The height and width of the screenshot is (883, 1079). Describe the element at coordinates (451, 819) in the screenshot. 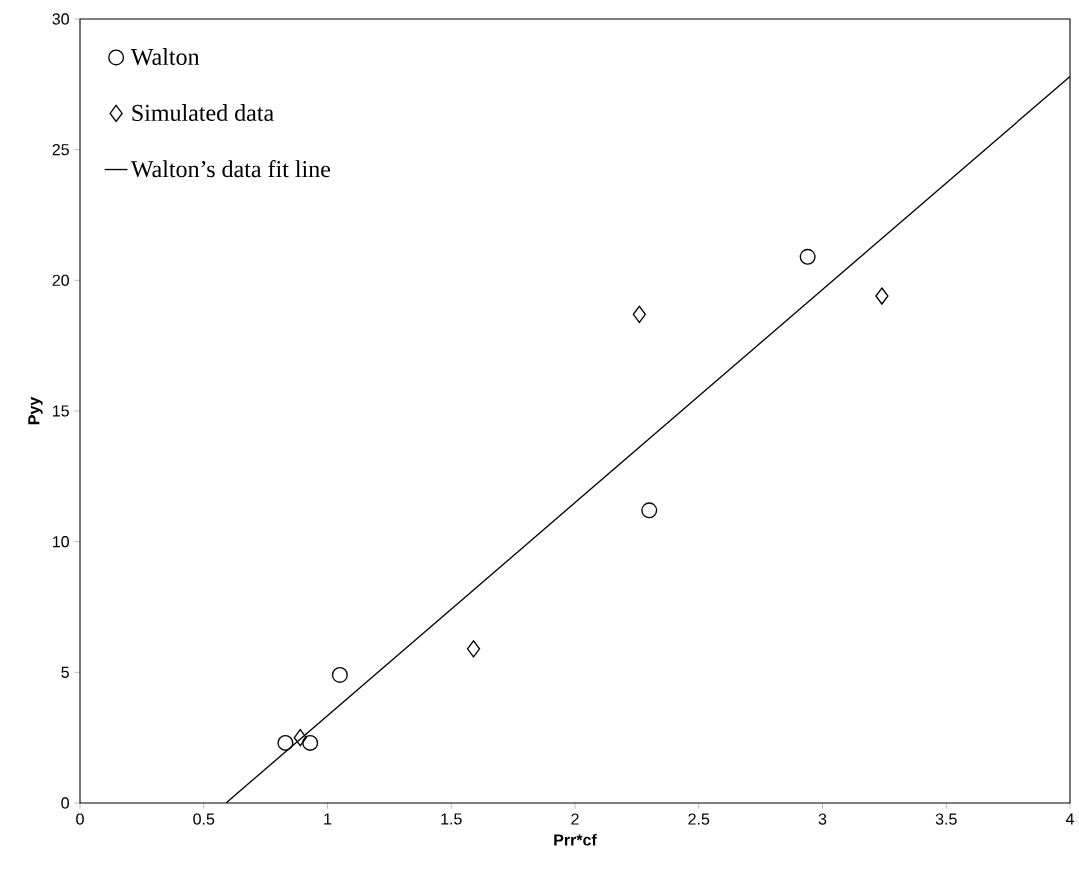

I see `x-tick-label: 1.5` at that location.